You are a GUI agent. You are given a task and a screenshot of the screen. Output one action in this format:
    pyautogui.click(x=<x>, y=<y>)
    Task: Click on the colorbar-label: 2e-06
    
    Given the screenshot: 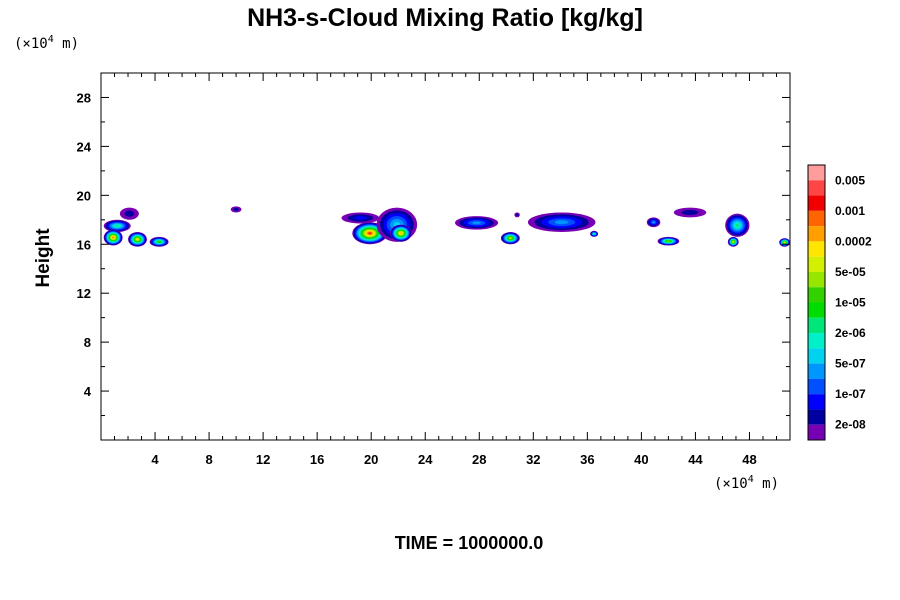 What is the action you would take?
    pyautogui.click(x=850, y=333)
    